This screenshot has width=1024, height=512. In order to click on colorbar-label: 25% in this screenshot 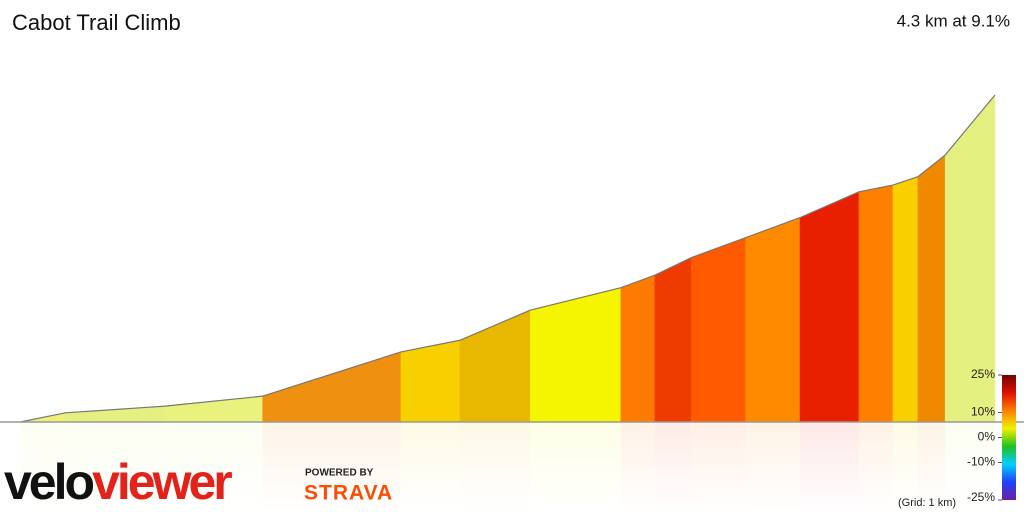, I will do `click(983, 374)`.